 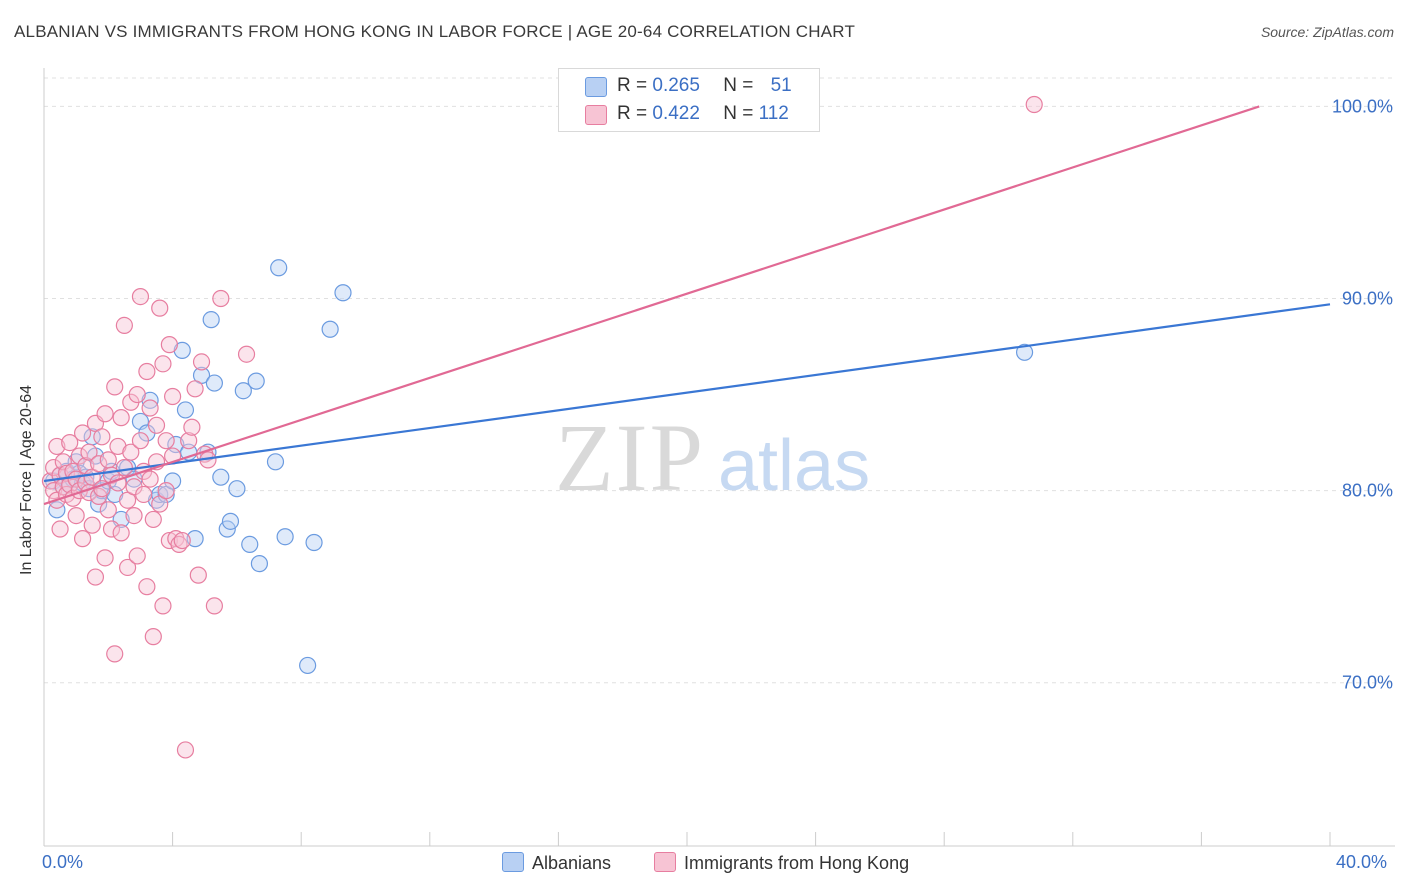 I want to click on hongkong-r-value: 0.422, so click(x=676, y=113).